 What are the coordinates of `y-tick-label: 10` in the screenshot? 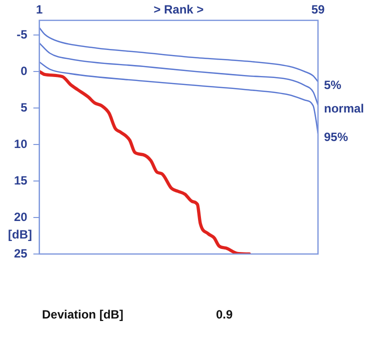 It's located at (21, 143).